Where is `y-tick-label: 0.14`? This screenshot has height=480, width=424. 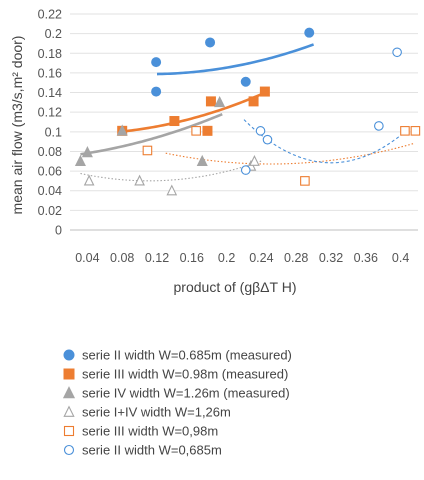 y-tick-label: 0.14 is located at coordinates (50, 93).